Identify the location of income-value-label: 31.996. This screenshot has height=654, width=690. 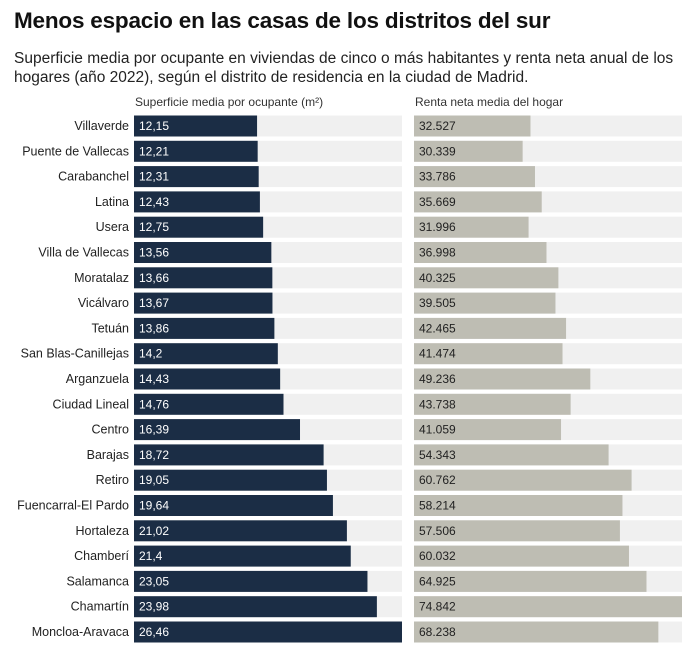
(437, 227).